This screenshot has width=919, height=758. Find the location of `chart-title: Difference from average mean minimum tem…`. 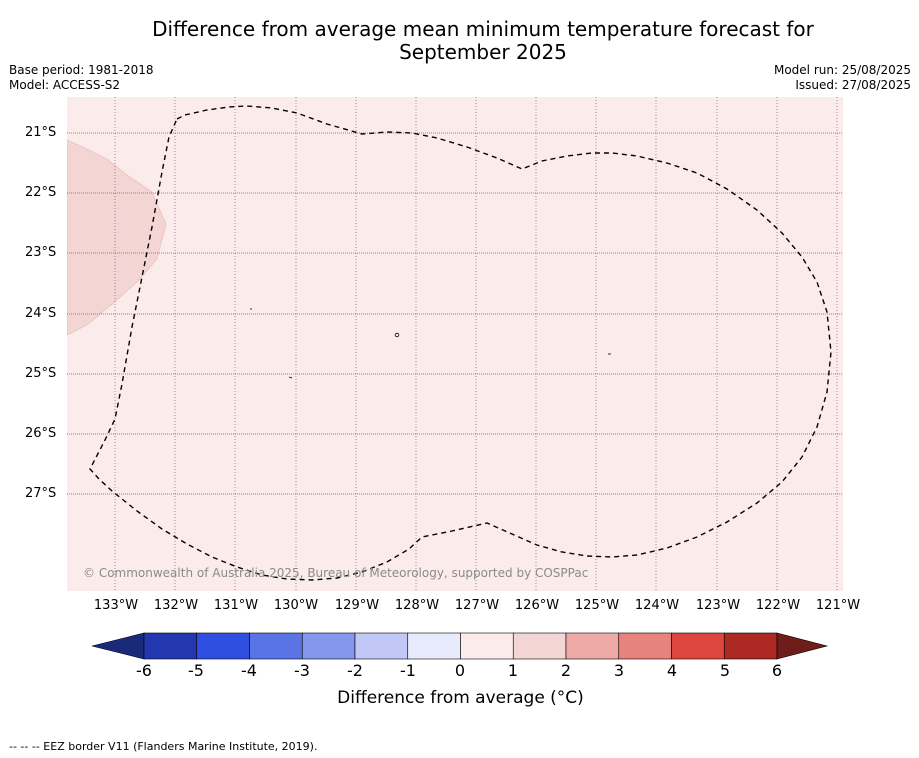

chart-title: Difference from average mean minimum tem… is located at coordinates (459, 41).